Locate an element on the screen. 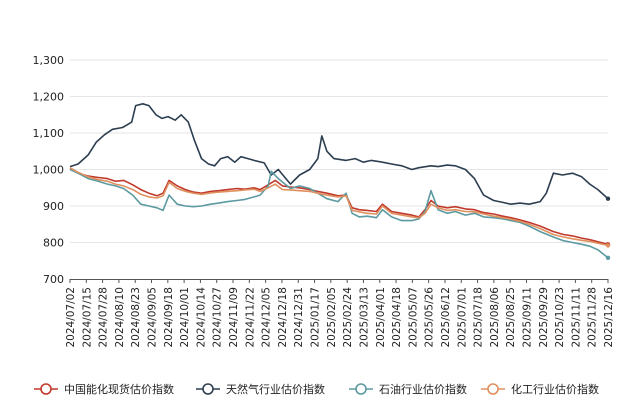  x-tick-label: 2025/09/11 is located at coordinates (527, 317).